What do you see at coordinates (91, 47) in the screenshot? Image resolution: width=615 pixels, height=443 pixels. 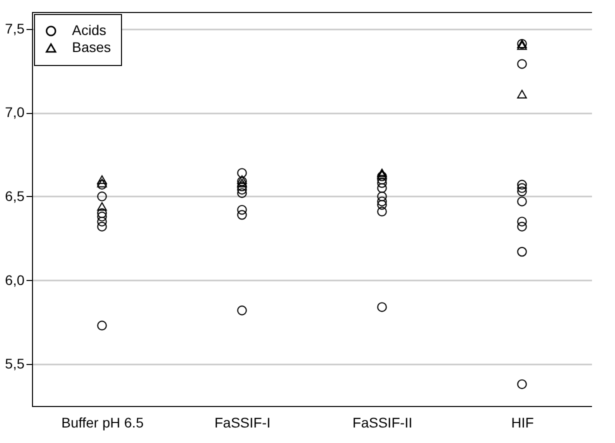 I see `legend-label: Bases` at bounding box center [91, 47].